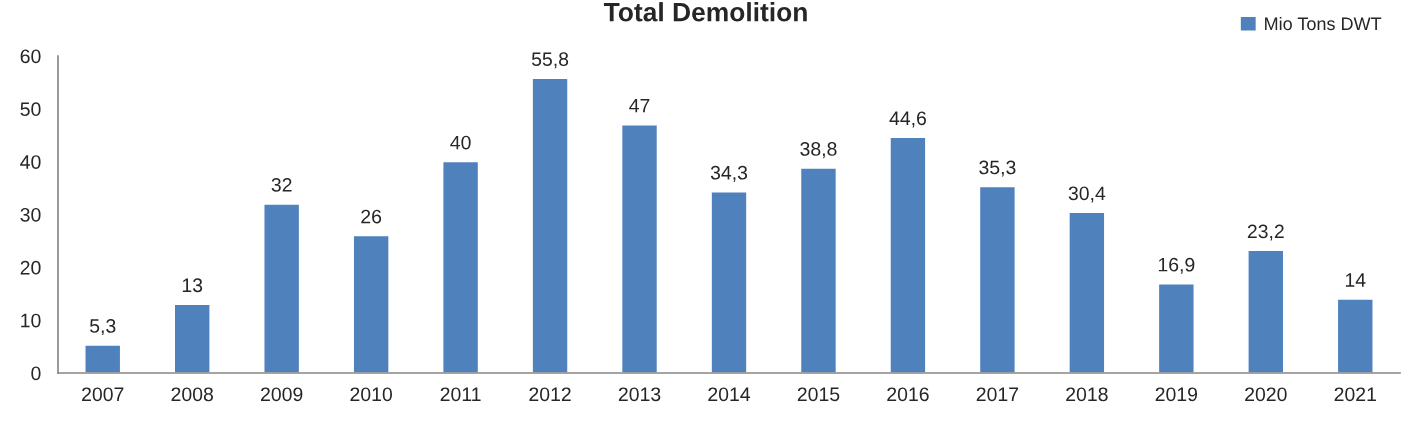 Image resolution: width=1412 pixels, height=421 pixels. Describe the element at coordinates (460, 142) in the screenshot. I see `data-label: 40` at that location.